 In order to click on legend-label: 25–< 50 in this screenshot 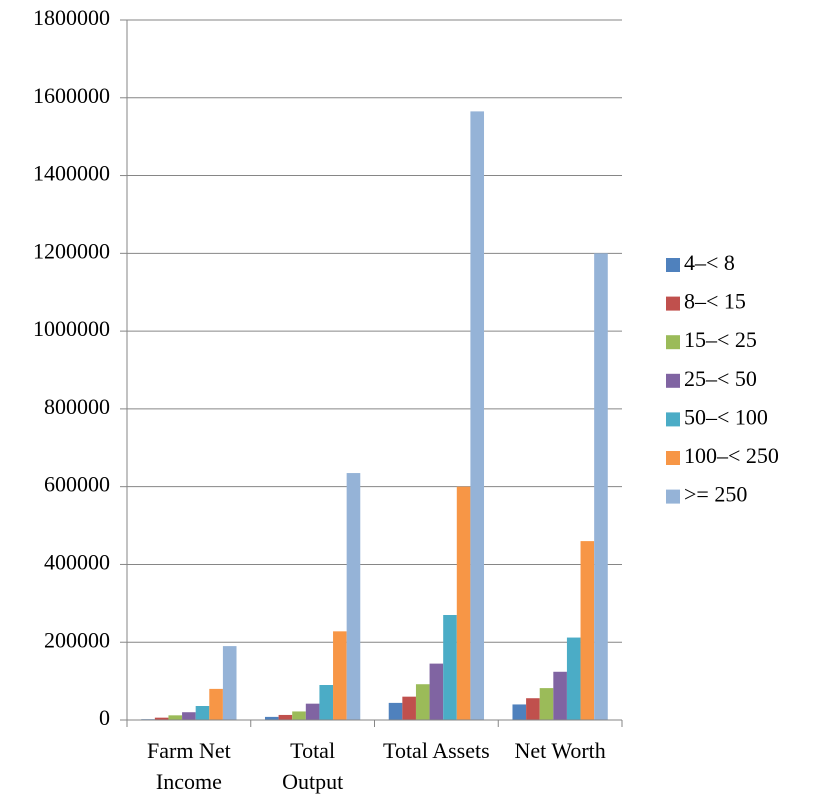, I will do `click(720, 378)`.